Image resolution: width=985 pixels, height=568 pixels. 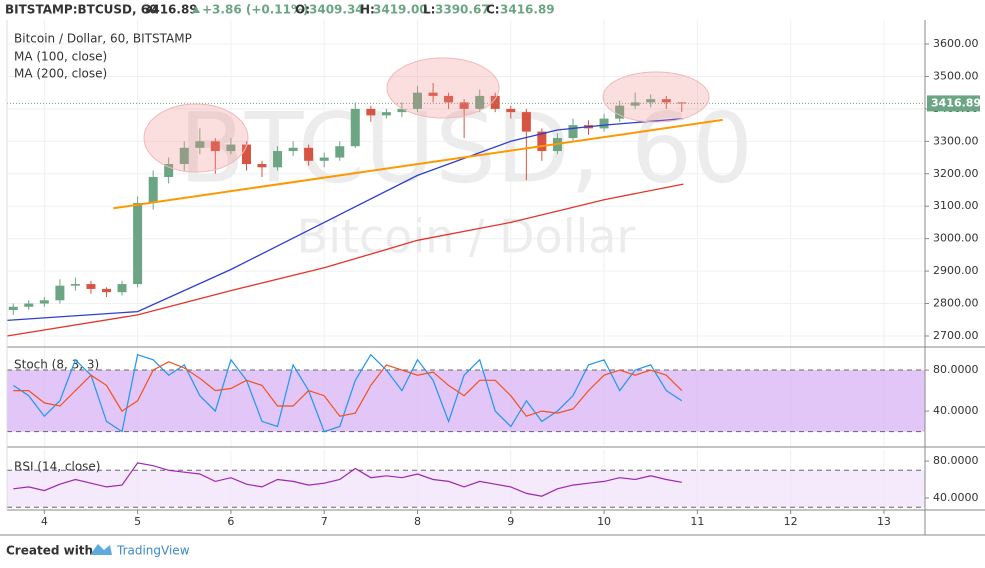 What do you see at coordinates (956, 238) in the screenshot?
I see `y-tick-label: 3000.00` at bounding box center [956, 238].